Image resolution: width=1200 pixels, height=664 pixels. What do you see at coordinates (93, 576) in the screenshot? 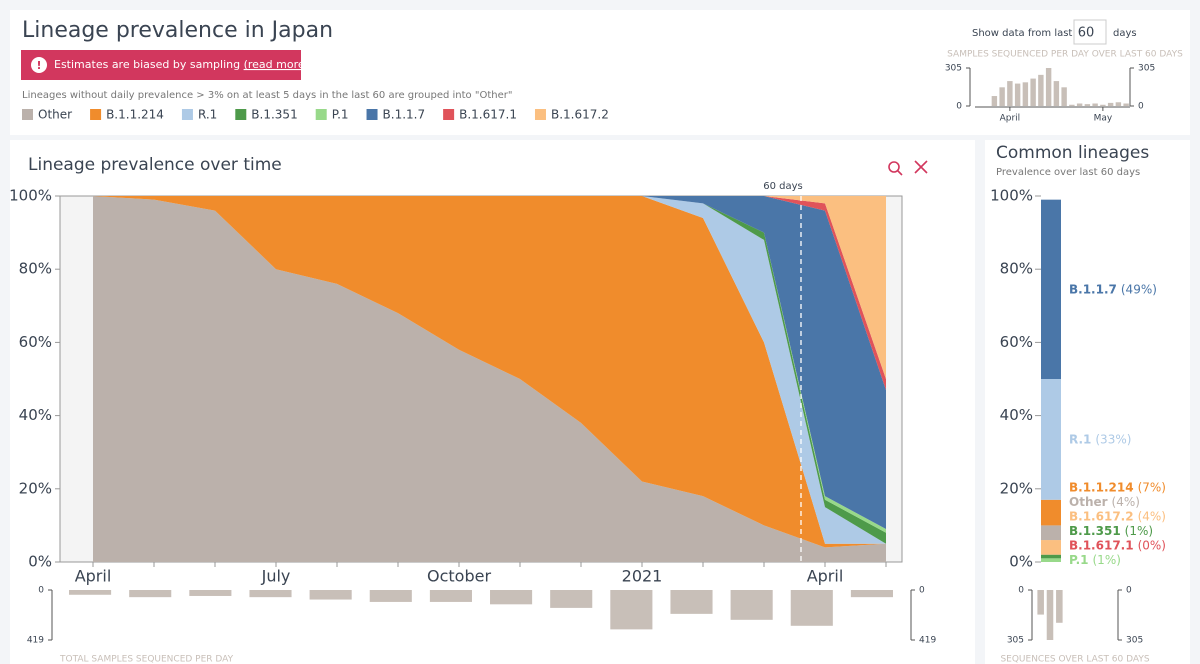
I see `x-tick-label: April` at bounding box center [93, 576].